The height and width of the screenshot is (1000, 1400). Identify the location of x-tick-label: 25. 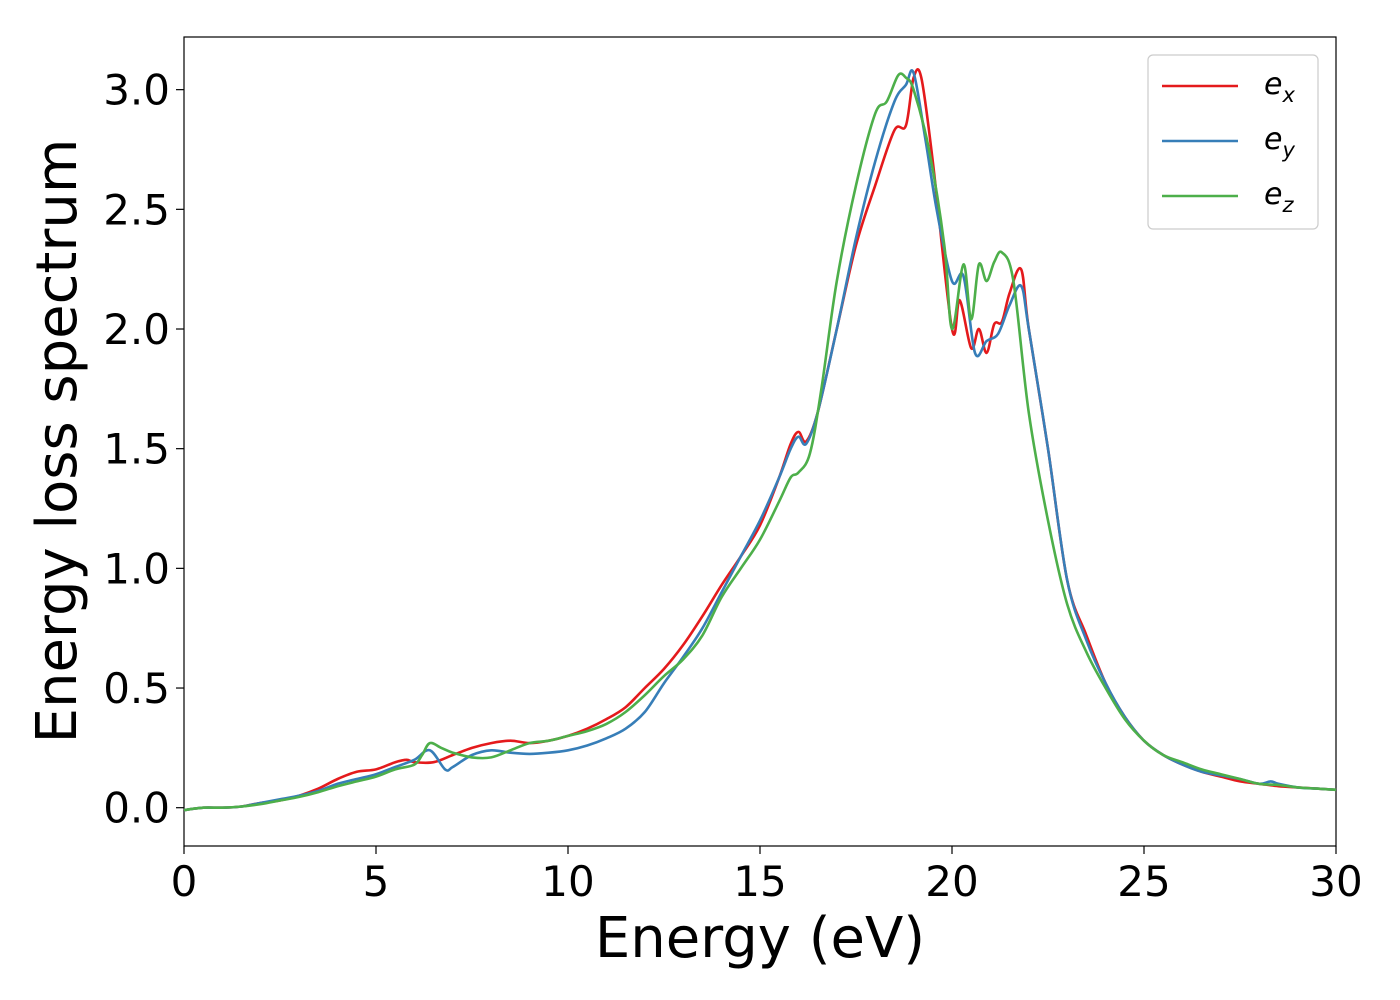
(1143, 881).